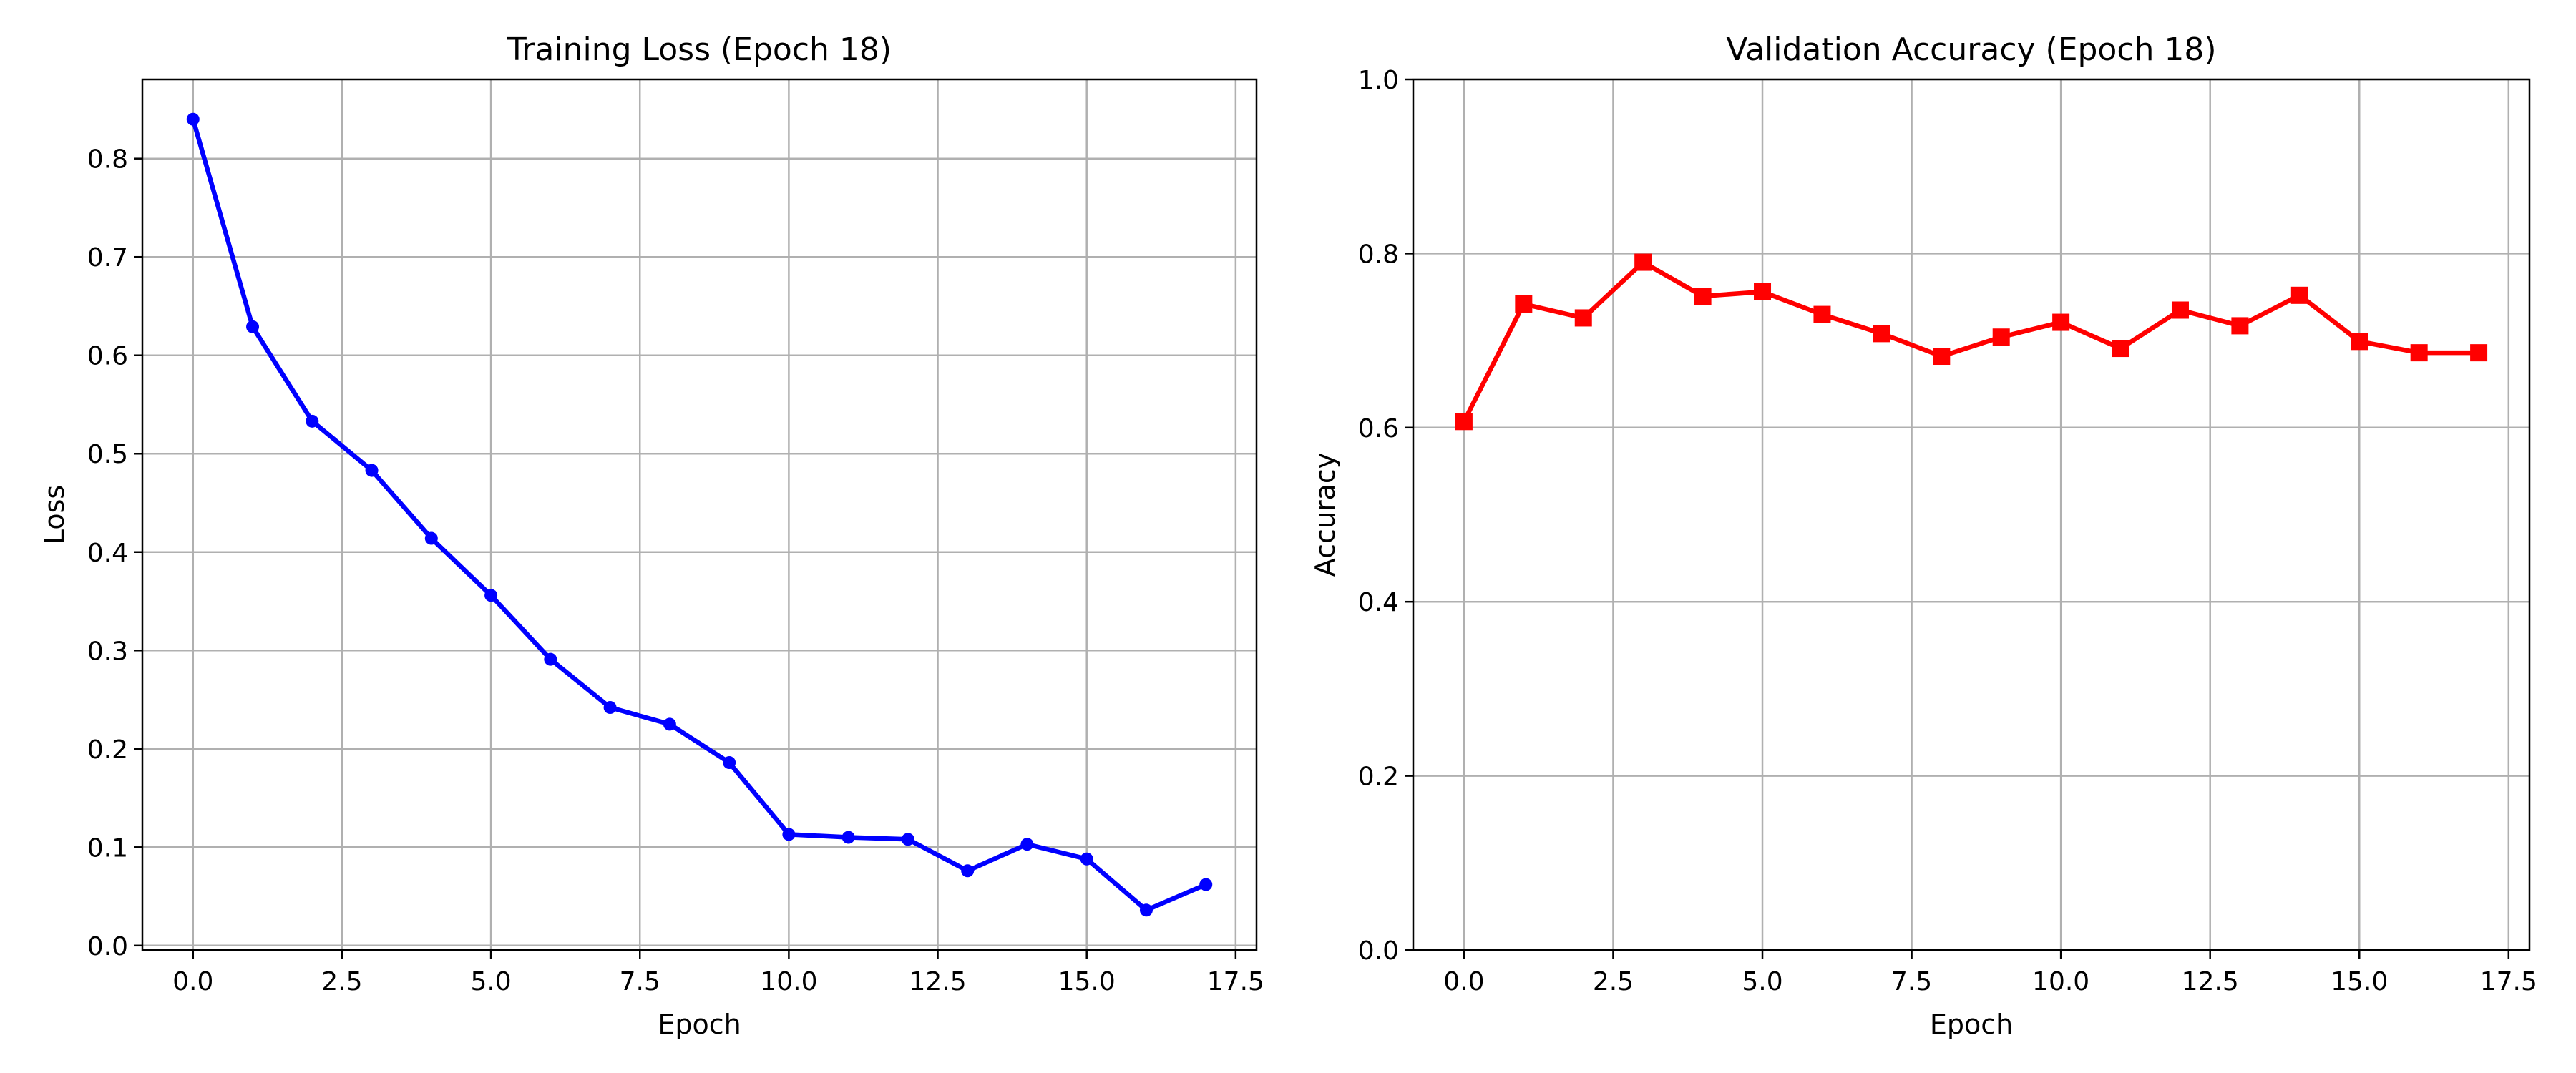 The width and height of the screenshot is (2576, 1073). I want to click on chart-title: Training Loss (Epoch 18), so click(699, 49).